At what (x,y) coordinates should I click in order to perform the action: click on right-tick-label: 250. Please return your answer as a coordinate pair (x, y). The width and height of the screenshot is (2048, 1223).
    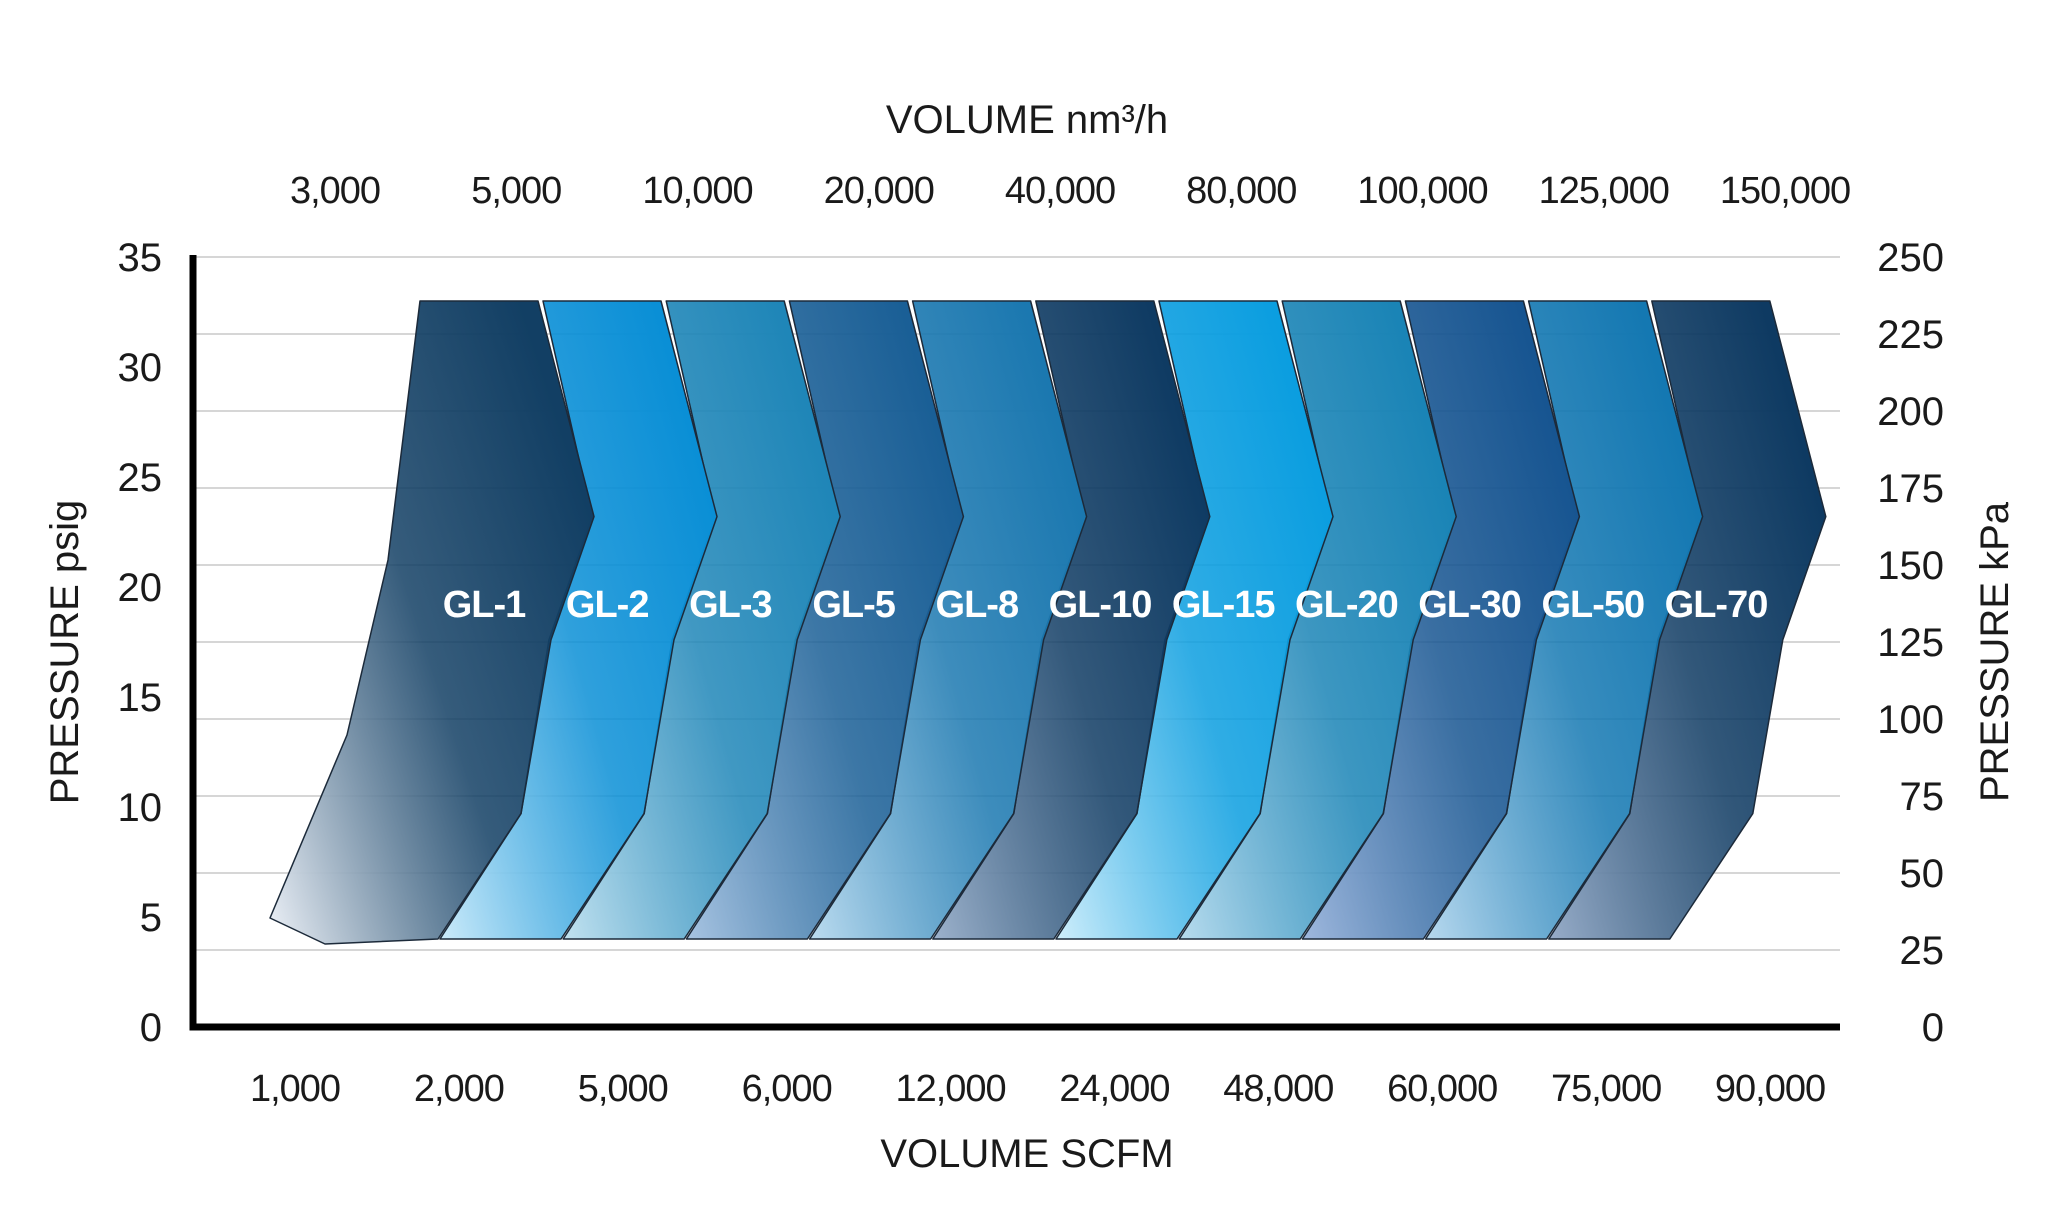
    Looking at the image, I should click on (1910, 258).